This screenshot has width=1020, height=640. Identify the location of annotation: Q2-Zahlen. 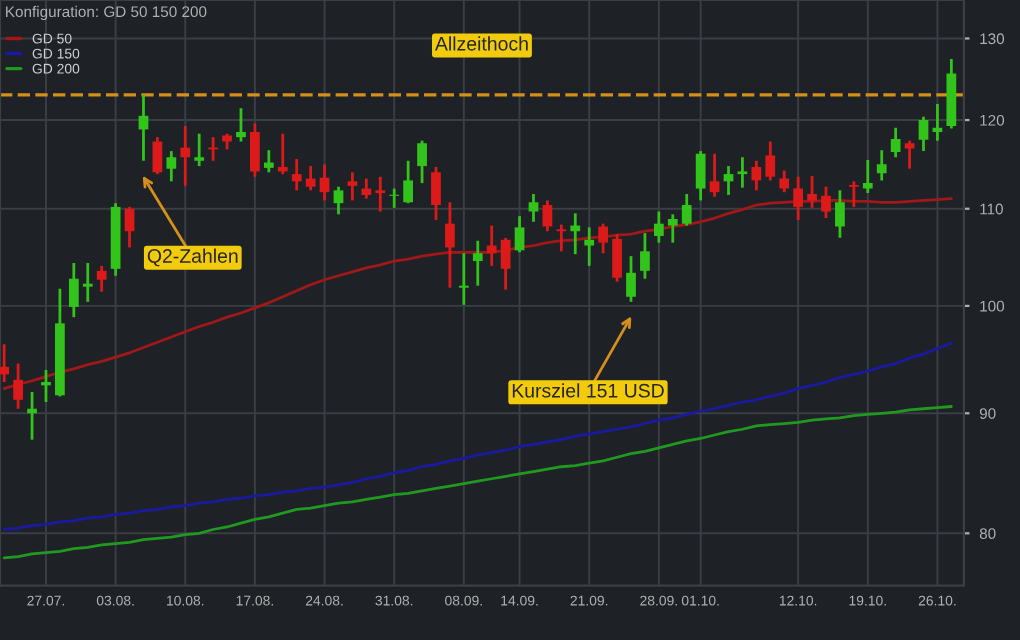
(192, 257).